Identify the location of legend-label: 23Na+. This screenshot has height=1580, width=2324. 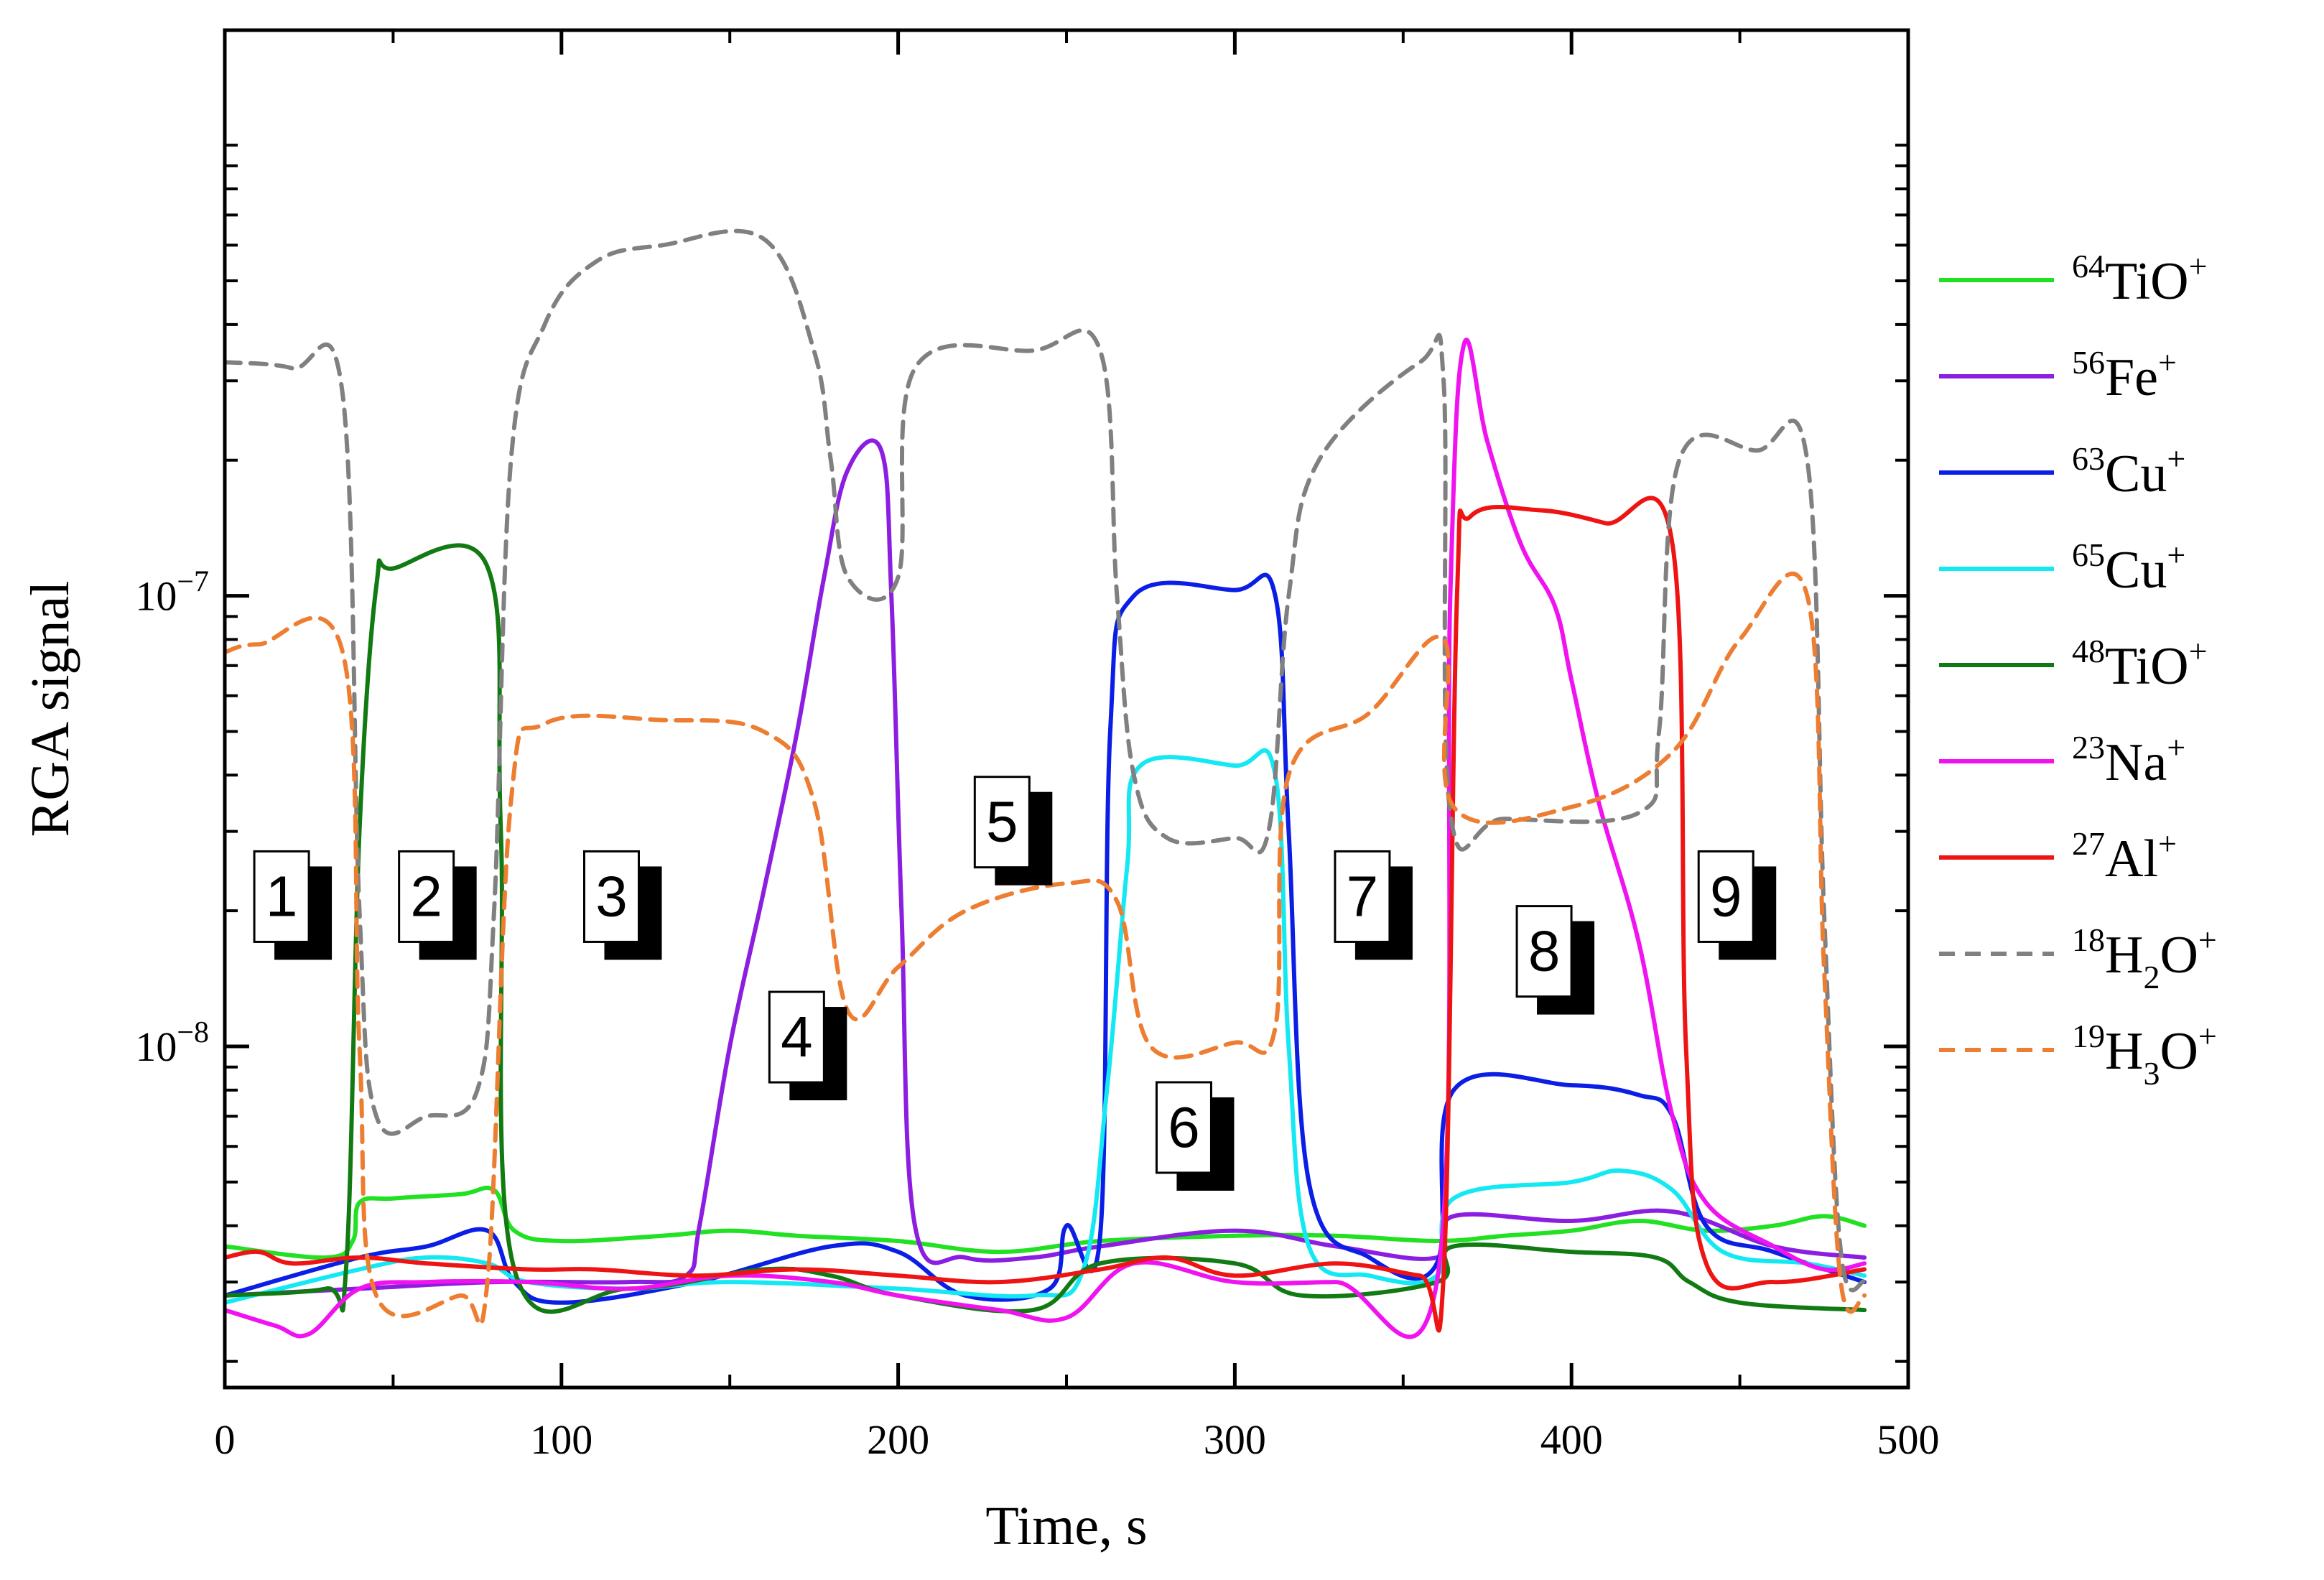
(2128, 761).